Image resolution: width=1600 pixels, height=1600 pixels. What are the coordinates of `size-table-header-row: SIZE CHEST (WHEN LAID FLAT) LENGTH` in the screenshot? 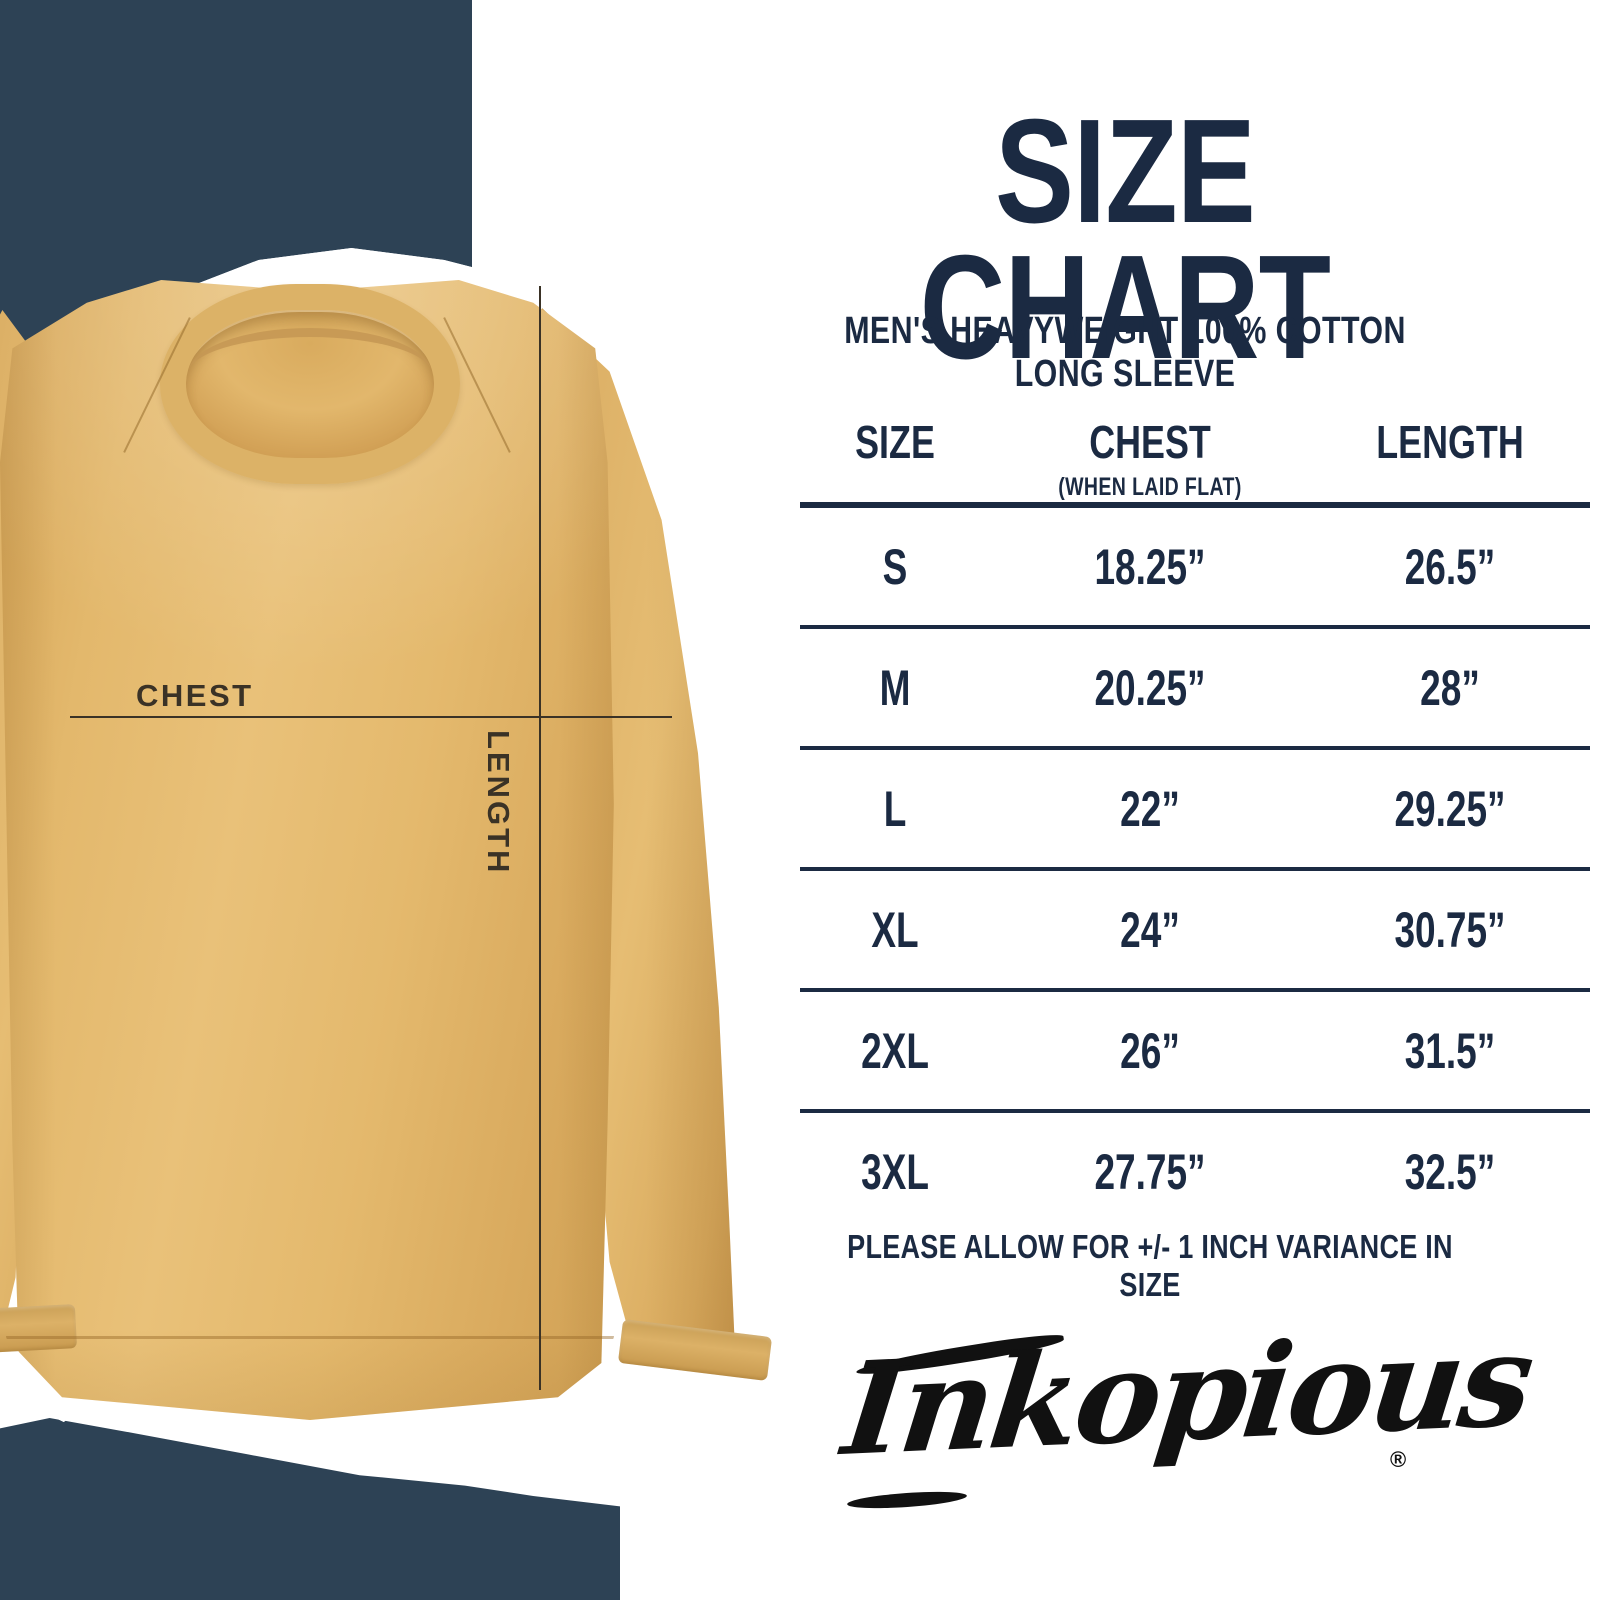 It's located at (1195, 458).